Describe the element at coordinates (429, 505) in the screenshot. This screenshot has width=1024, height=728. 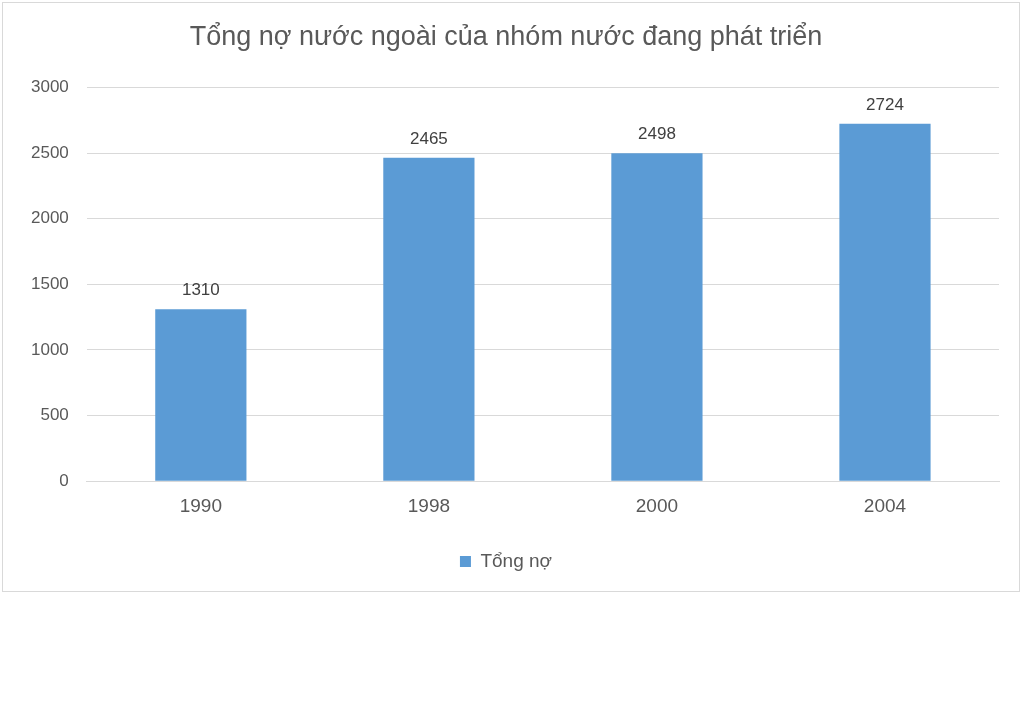
I see `x-tick-label: 1998` at that location.